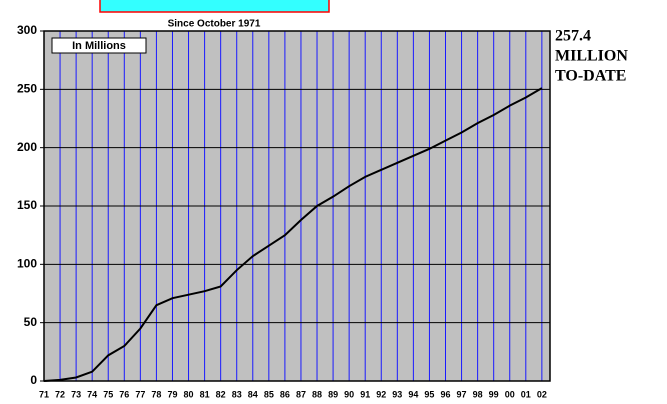 The image size is (667, 404). What do you see at coordinates (381, 394) in the screenshot?
I see `x-tick-label: 92` at bounding box center [381, 394].